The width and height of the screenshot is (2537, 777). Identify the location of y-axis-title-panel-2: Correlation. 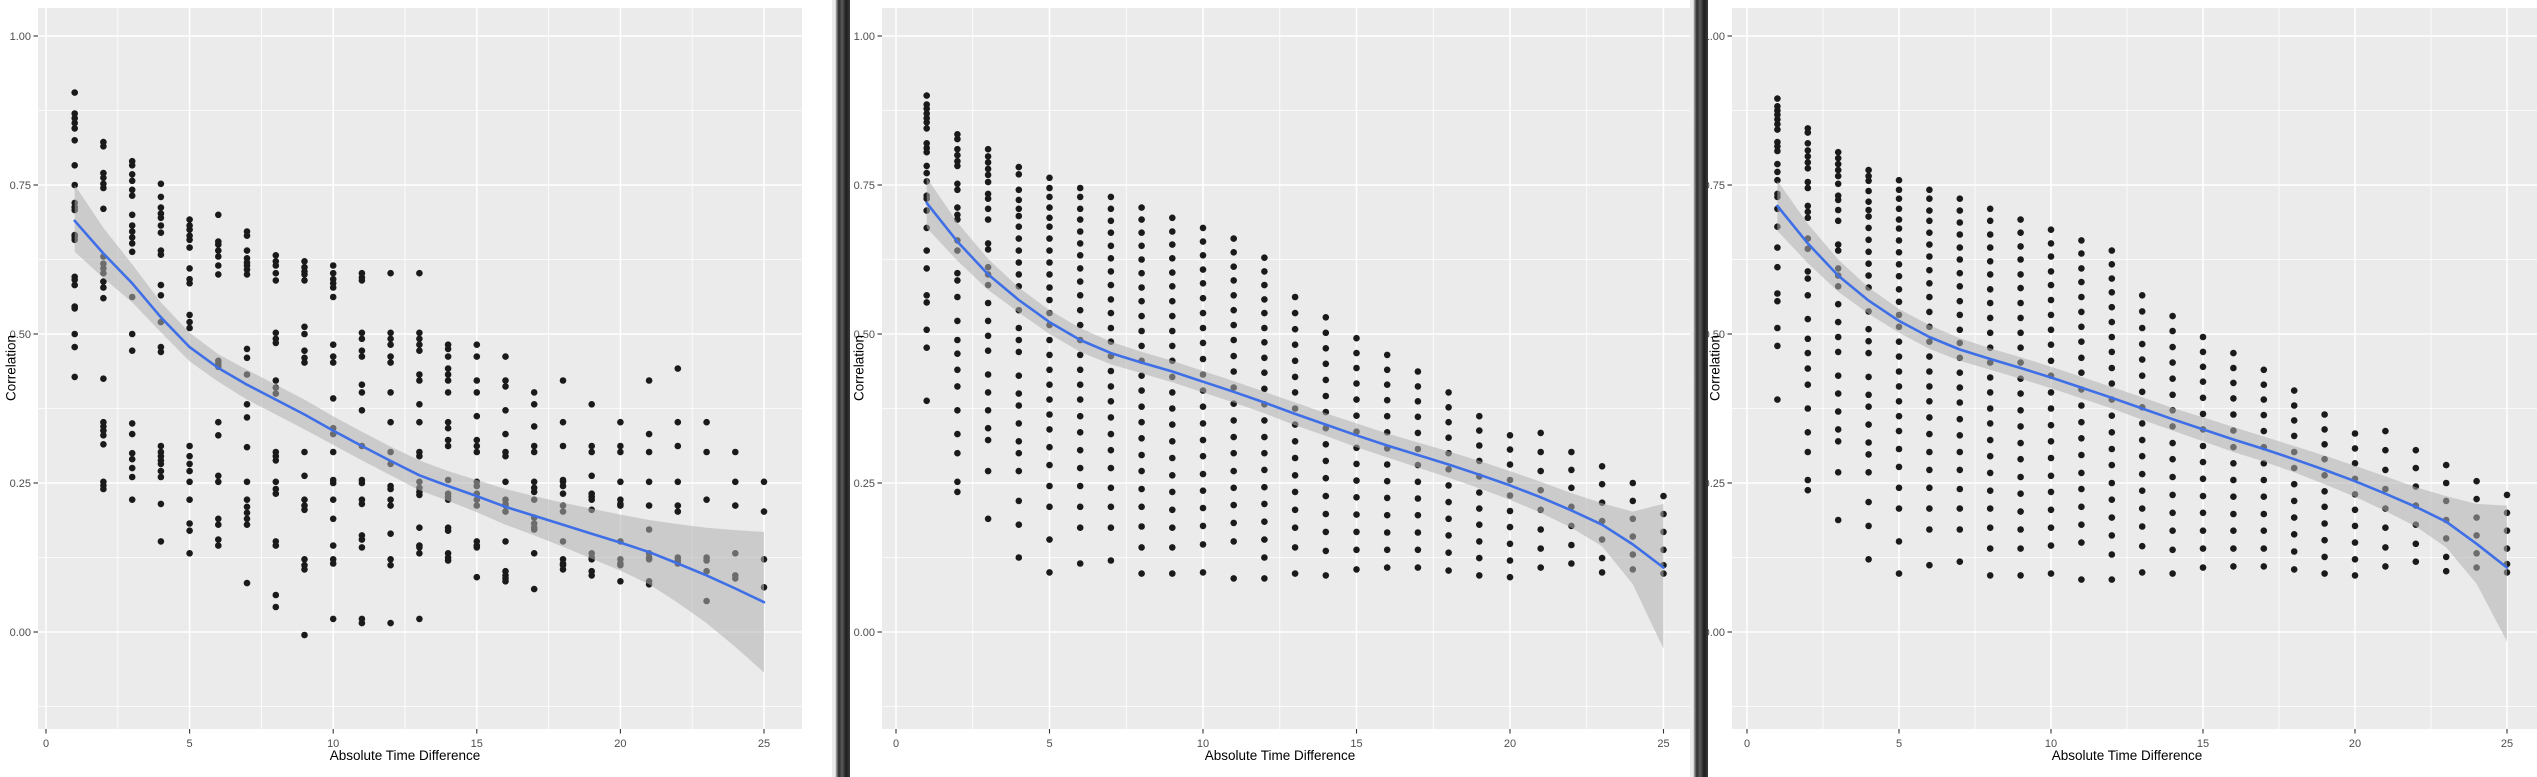
(859, 368).